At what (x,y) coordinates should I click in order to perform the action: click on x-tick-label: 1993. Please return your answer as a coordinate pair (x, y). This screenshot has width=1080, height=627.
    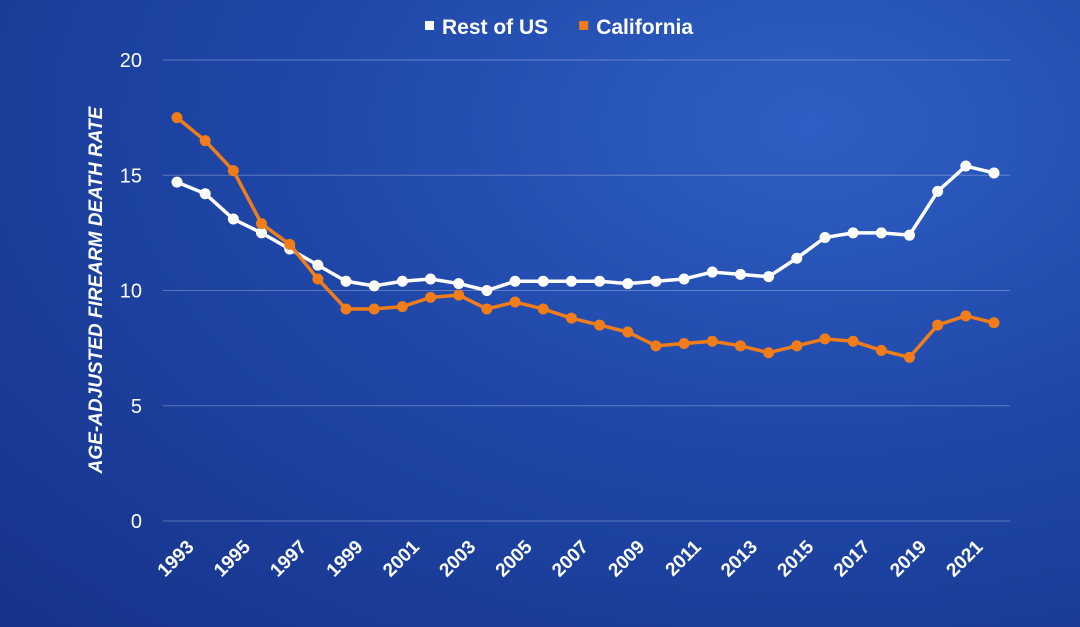
    Looking at the image, I should click on (176, 559).